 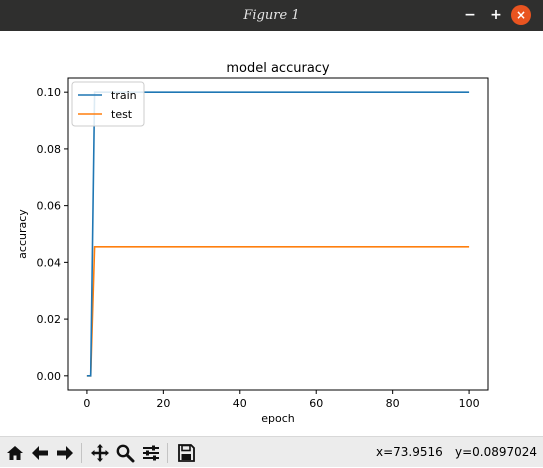 I want to click on navigation-toolbar: x=73.9516 y=0.0897024, so click(x=271, y=451).